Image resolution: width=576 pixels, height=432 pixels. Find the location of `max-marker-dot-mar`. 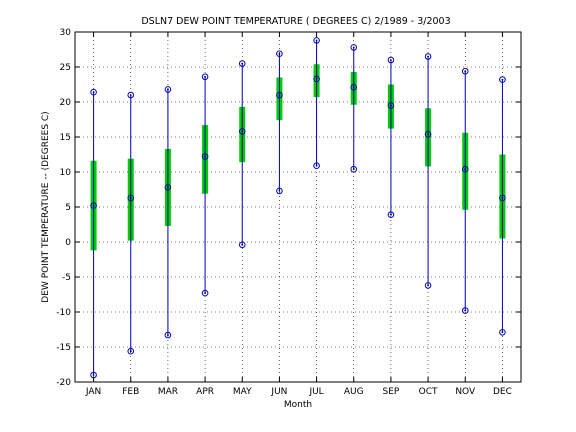

max-marker-dot-mar is located at coordinates (168, 89).